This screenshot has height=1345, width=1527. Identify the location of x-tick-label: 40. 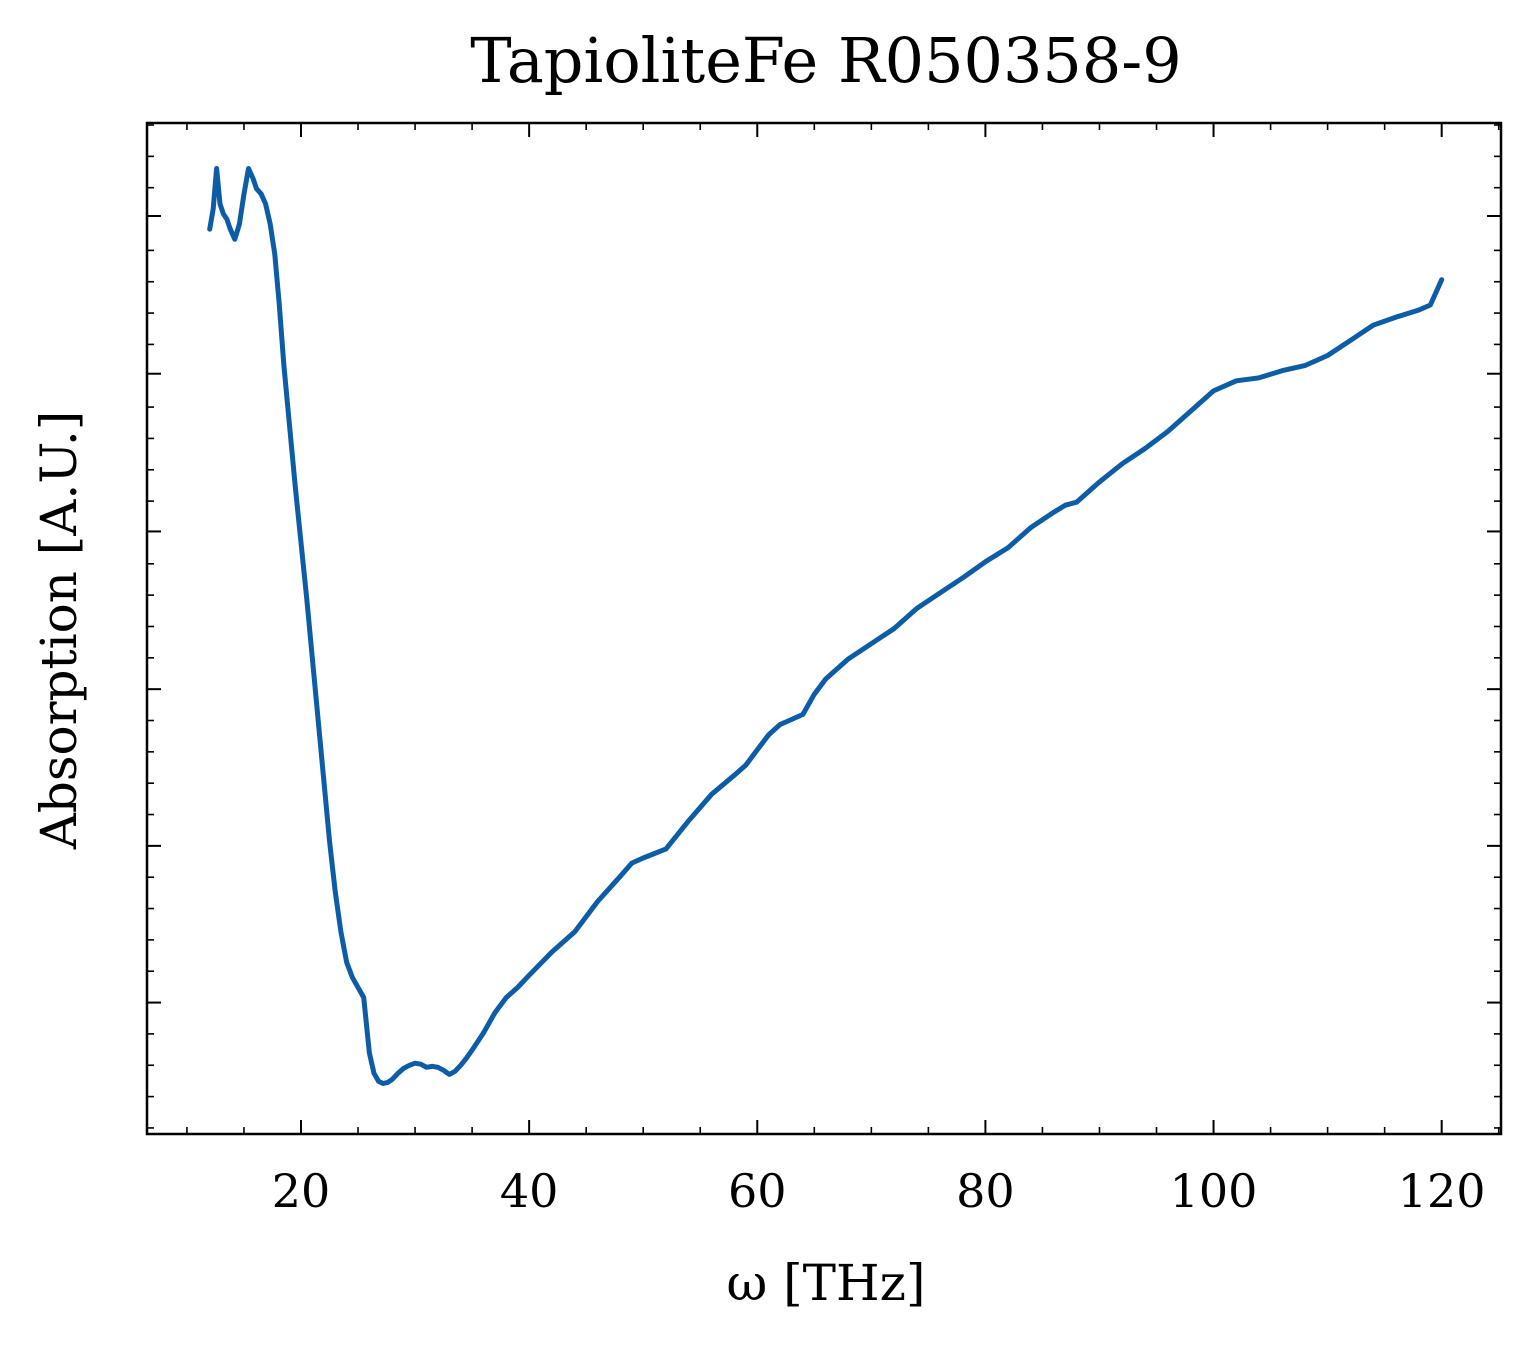
(529, 1191).